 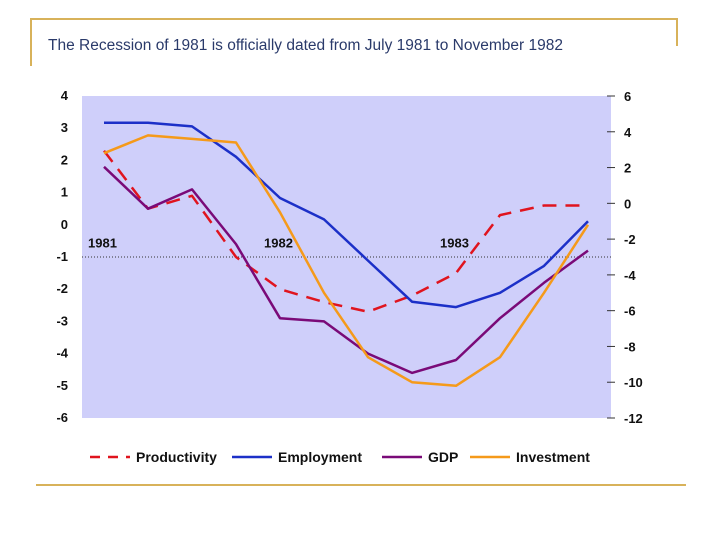 What do you see at coordinates (553, 457) in the screenshot?
I see `legend-label-investment: Investment` at bounding box center [553, 457].